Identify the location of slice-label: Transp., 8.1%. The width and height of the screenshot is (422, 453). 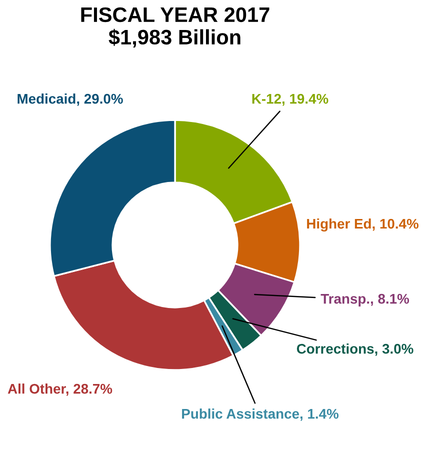
(365, 300).